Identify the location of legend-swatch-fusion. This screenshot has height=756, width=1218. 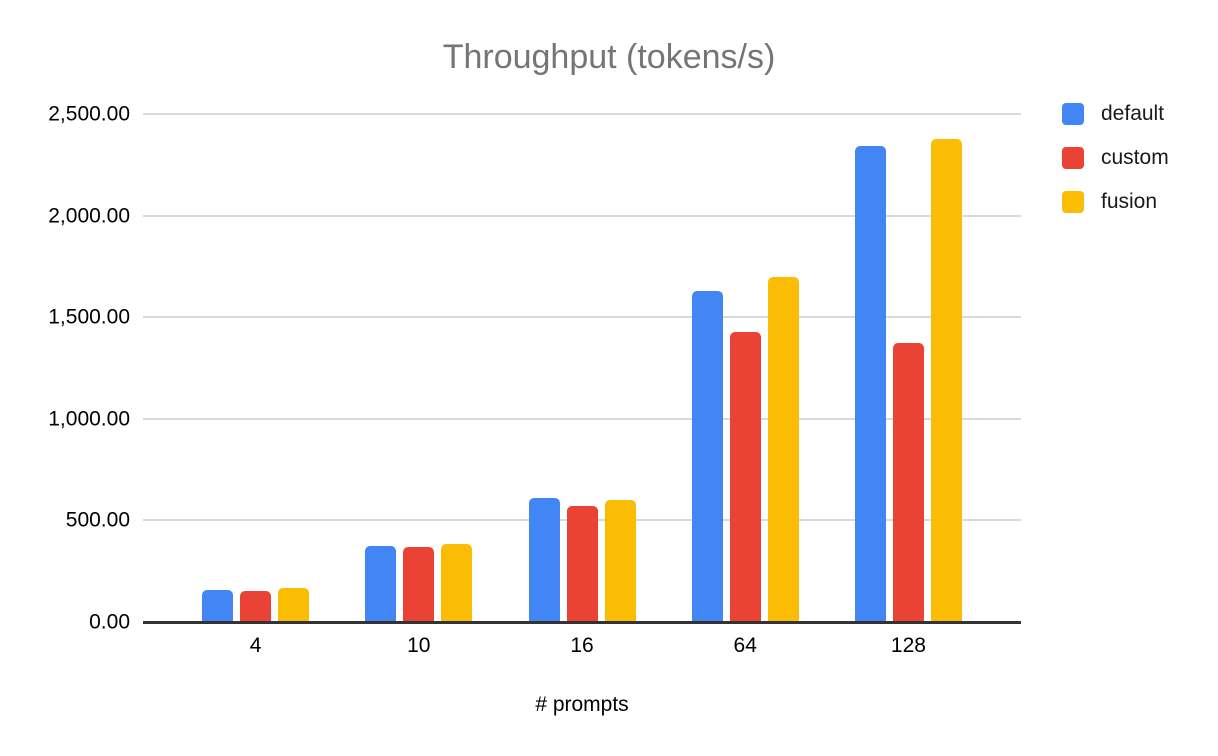
(1073, 202).